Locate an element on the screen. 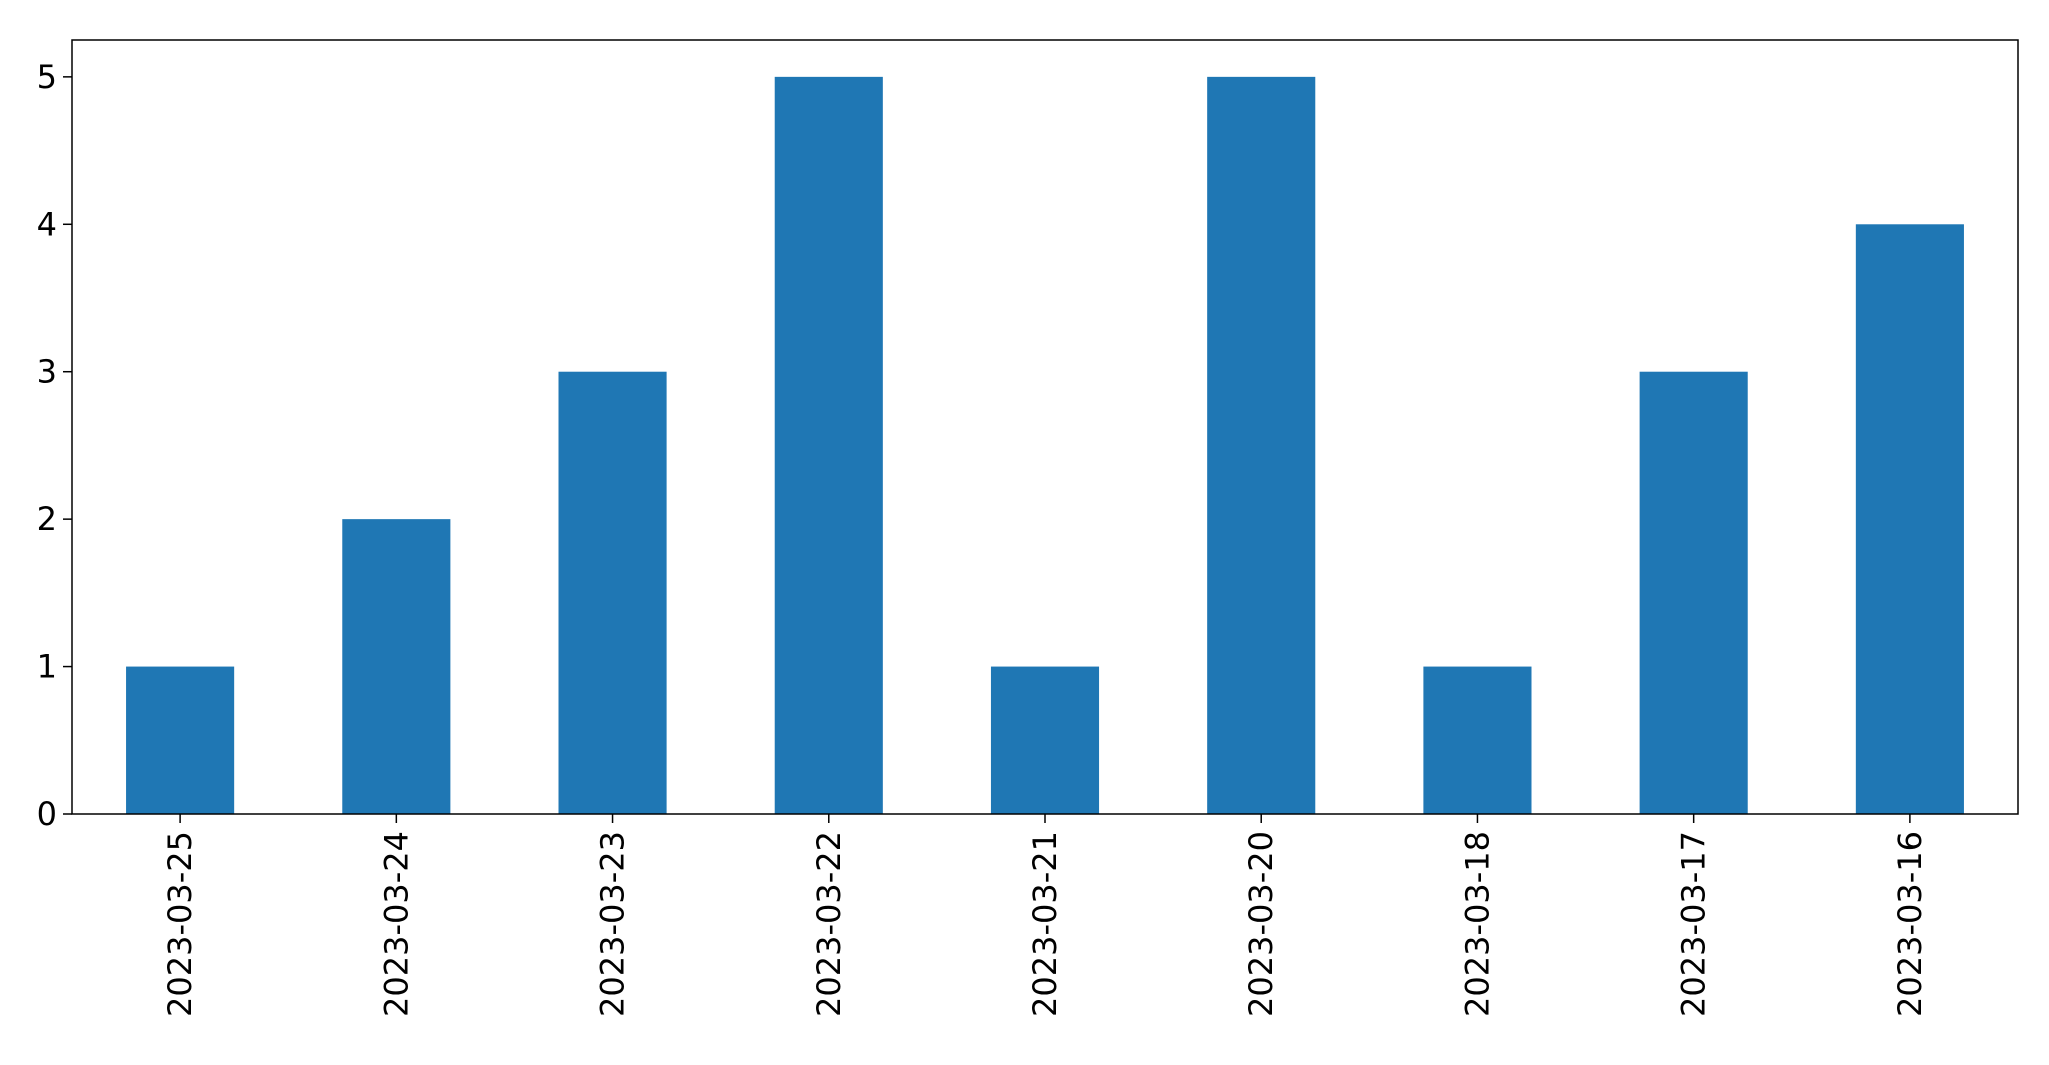  y-tick-label: 4 is located at coordinates (47, 224).